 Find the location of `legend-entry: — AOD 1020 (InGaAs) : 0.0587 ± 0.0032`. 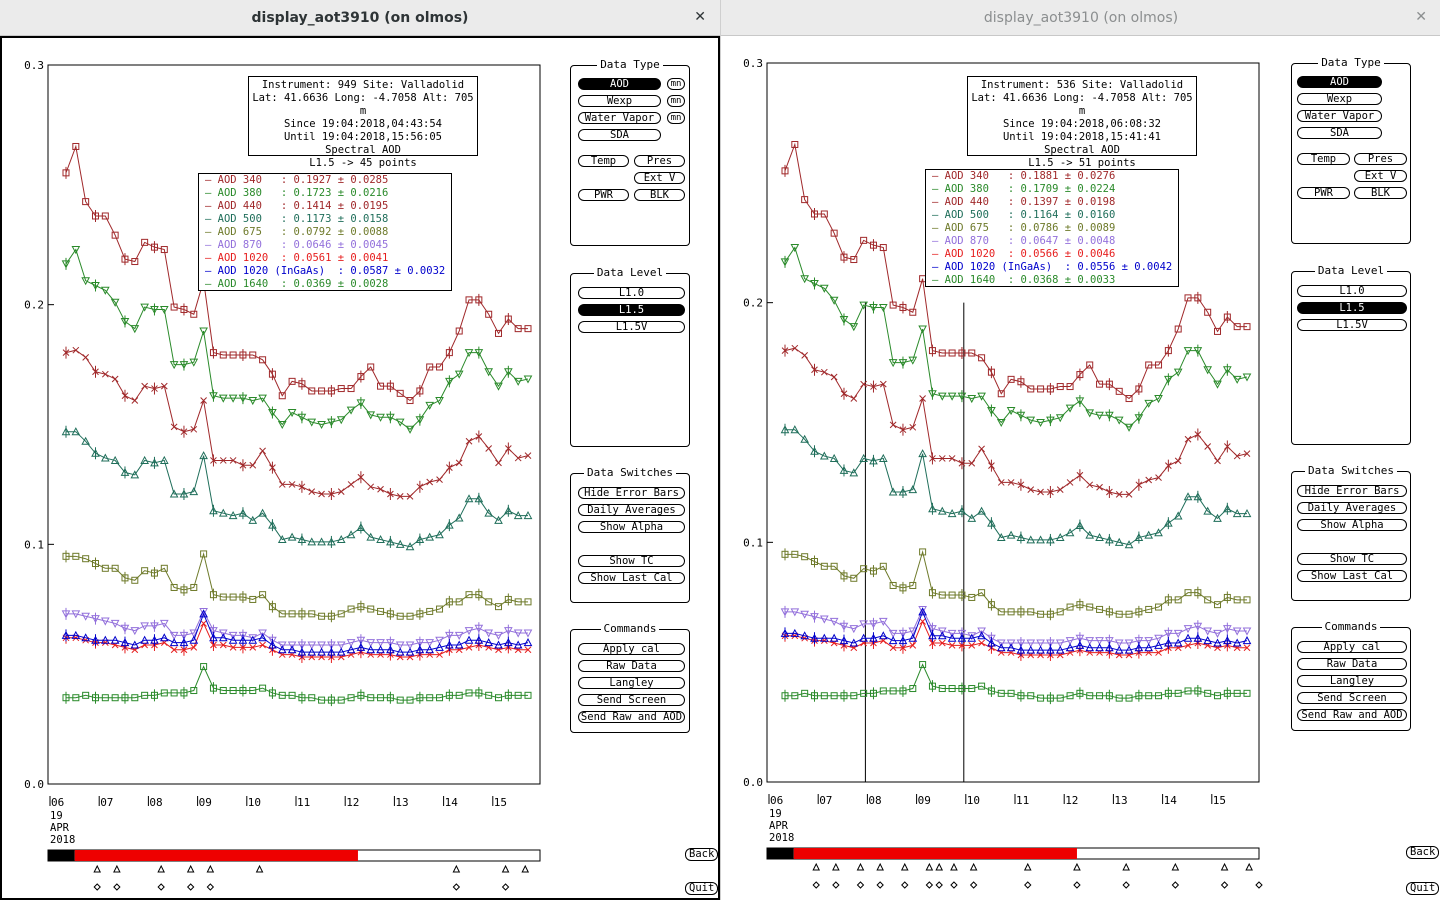

legend-entry: — AOD 1020 (InGaAs) : 0.0587 ± 0.0032 is located at coordinates (325, 271).